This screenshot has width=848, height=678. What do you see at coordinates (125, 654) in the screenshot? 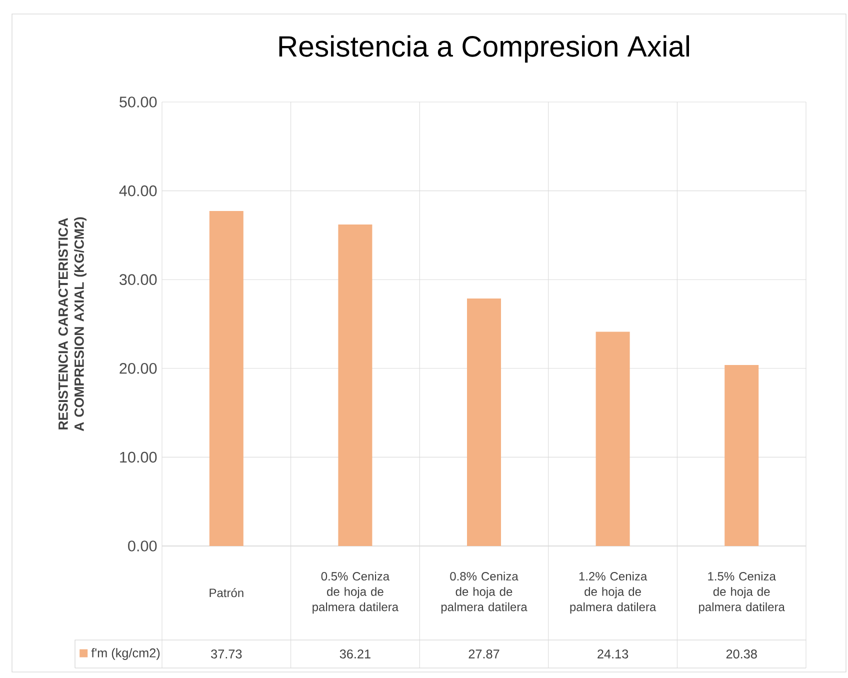
I see `legend-label: f'm (kg/cm2)` at bounding box center [125, 654].